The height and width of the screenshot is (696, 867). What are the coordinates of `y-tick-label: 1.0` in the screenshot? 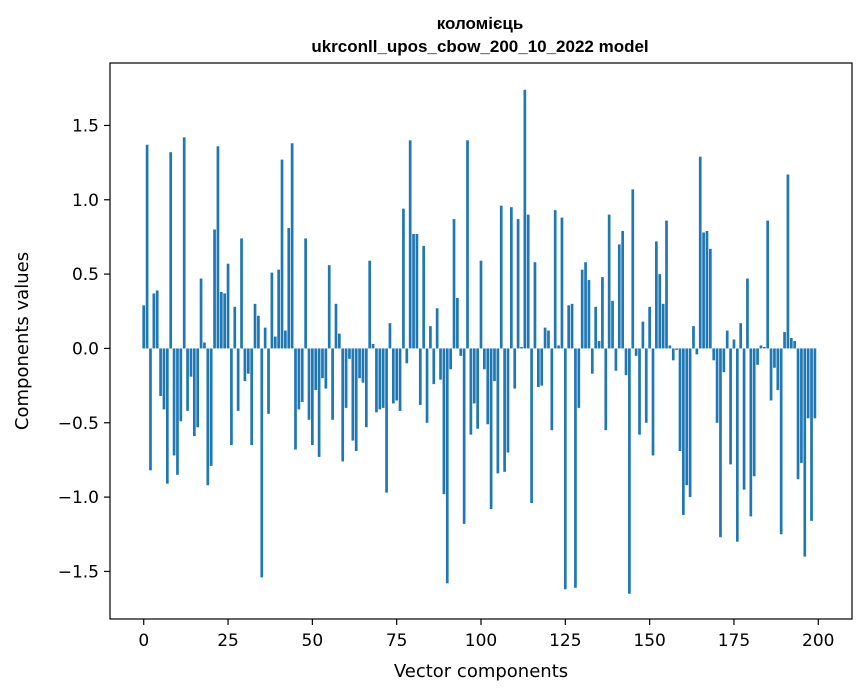 It's located at (85, 201).